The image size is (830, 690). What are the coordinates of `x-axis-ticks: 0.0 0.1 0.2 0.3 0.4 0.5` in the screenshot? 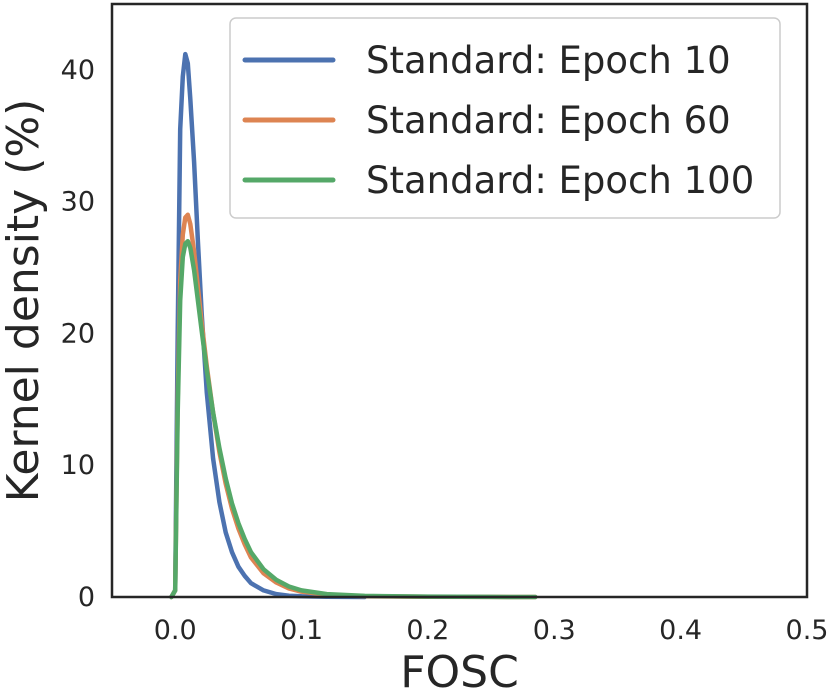 It's located at (491, 630).